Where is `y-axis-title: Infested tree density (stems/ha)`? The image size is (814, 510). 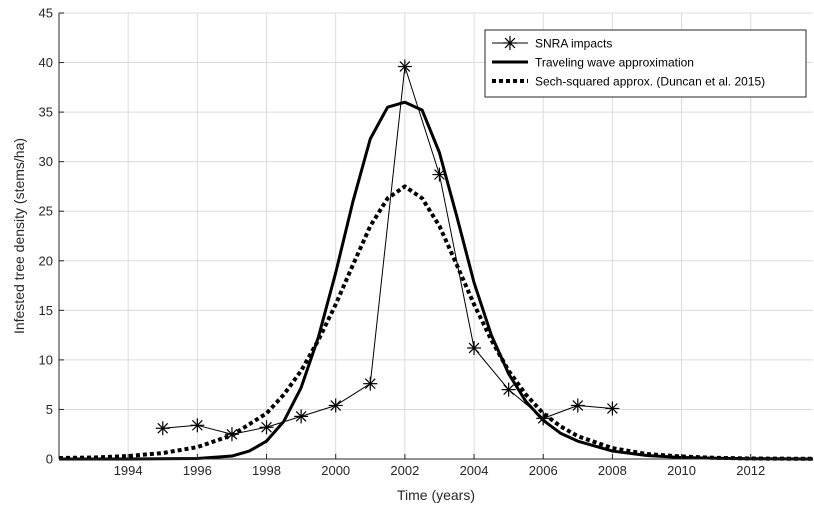 y-axis-title: Infested tree density (stems/ha) is located at coordinates (19, 236).